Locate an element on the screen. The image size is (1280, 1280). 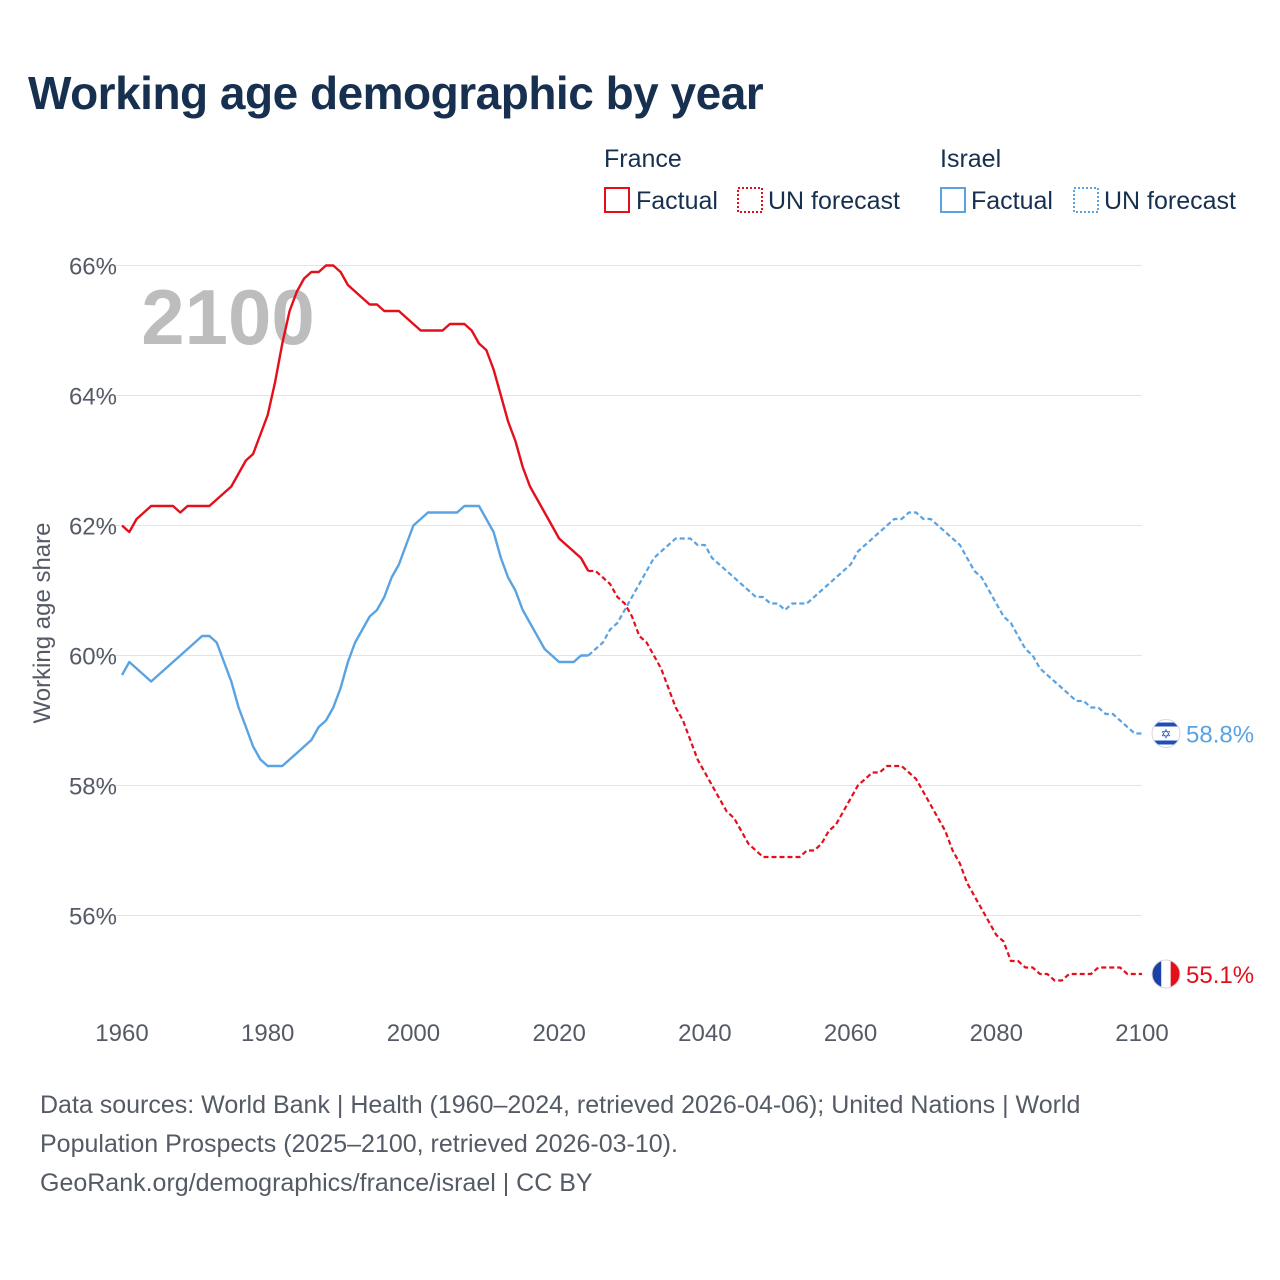
france-forecast-line is located at coordinates (865, 775).